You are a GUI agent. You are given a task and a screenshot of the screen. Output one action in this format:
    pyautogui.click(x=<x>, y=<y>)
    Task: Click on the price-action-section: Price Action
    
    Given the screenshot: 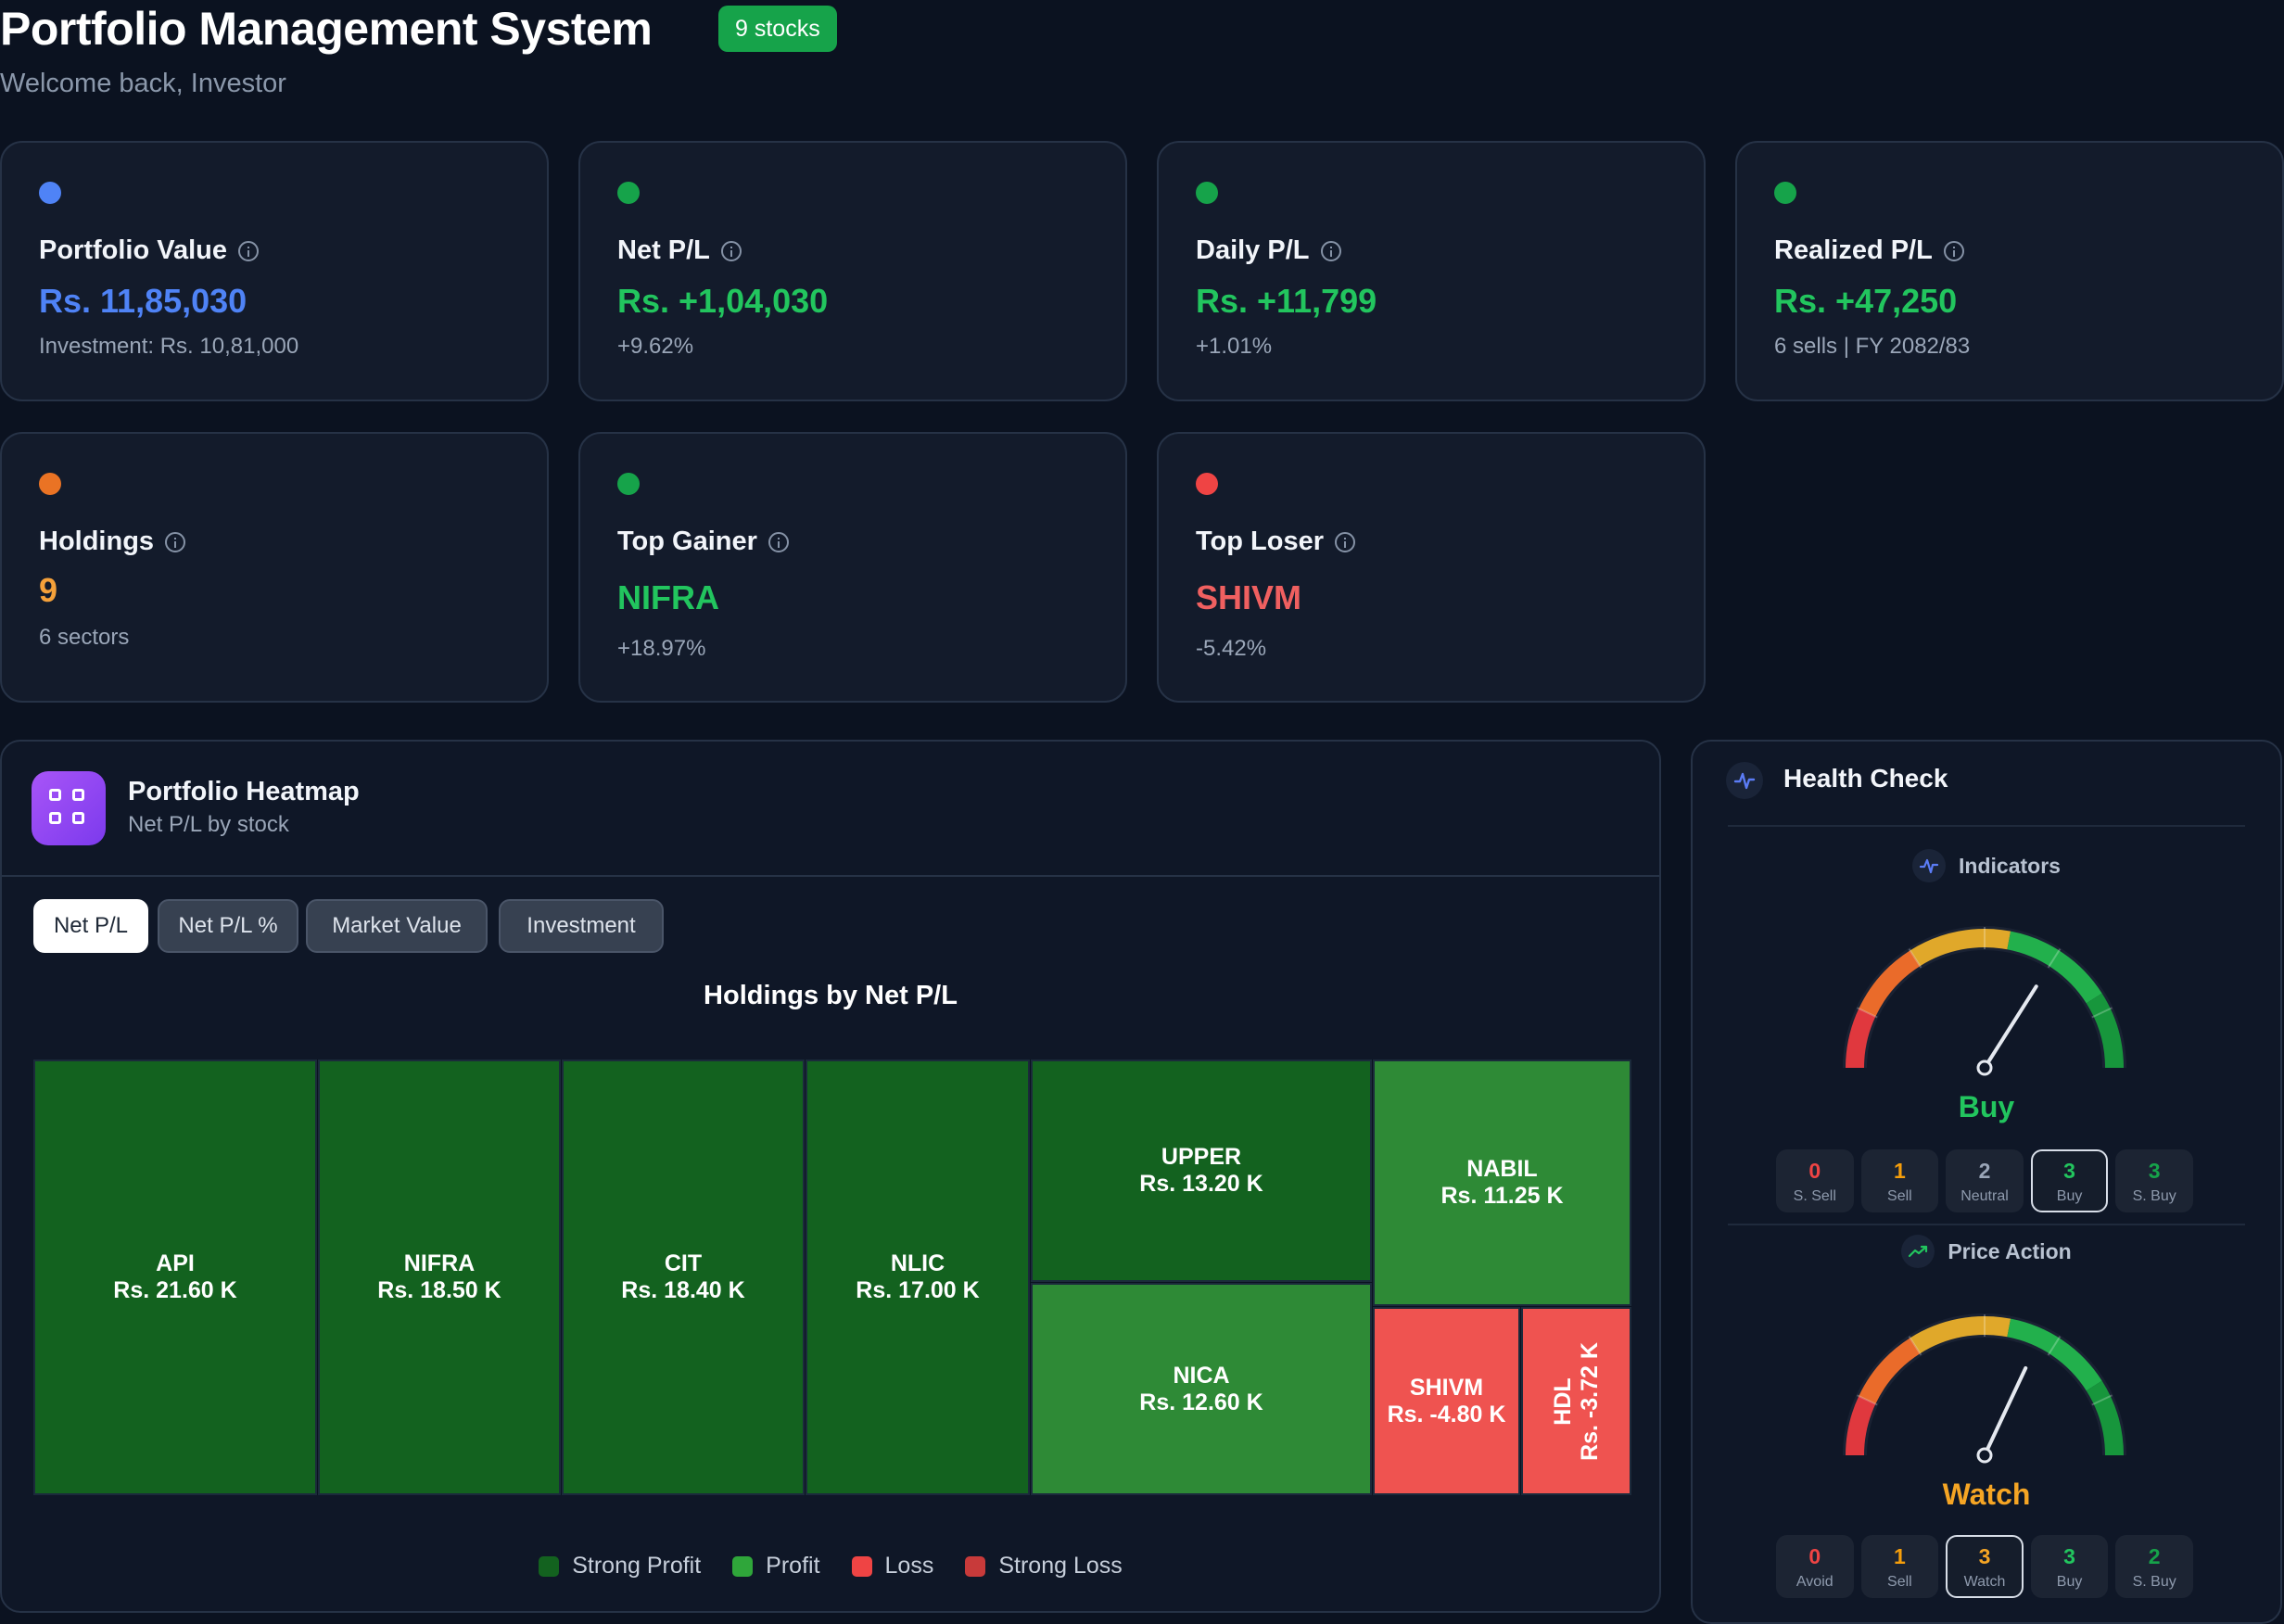 What is the action you would take?
    pyautogui.click(x=1987, y=1251)
    